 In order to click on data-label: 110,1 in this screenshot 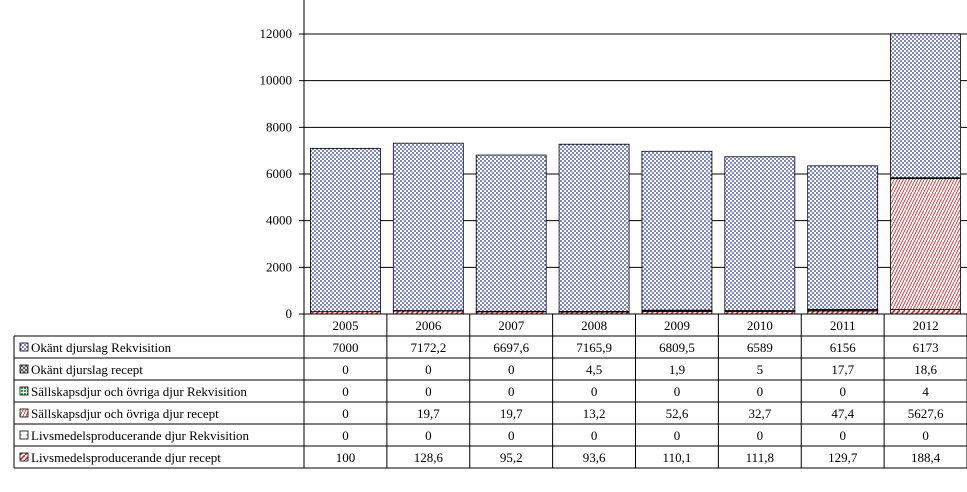, I will do `click(677, 457)`.